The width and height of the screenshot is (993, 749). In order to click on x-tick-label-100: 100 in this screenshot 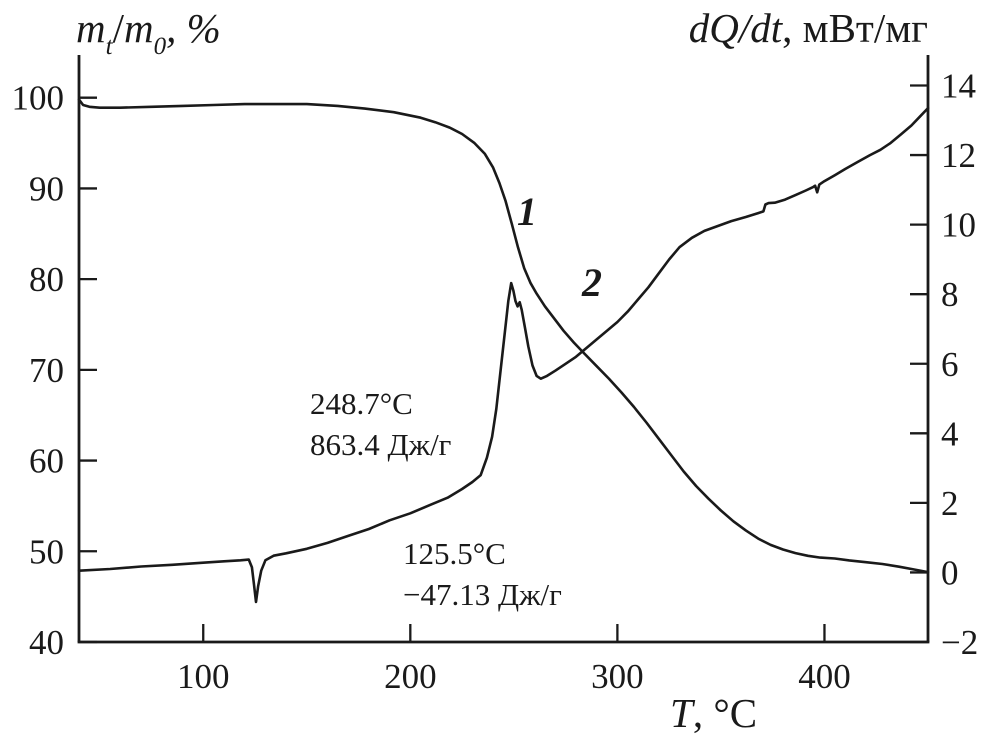, I will do `click(203, 676)`.